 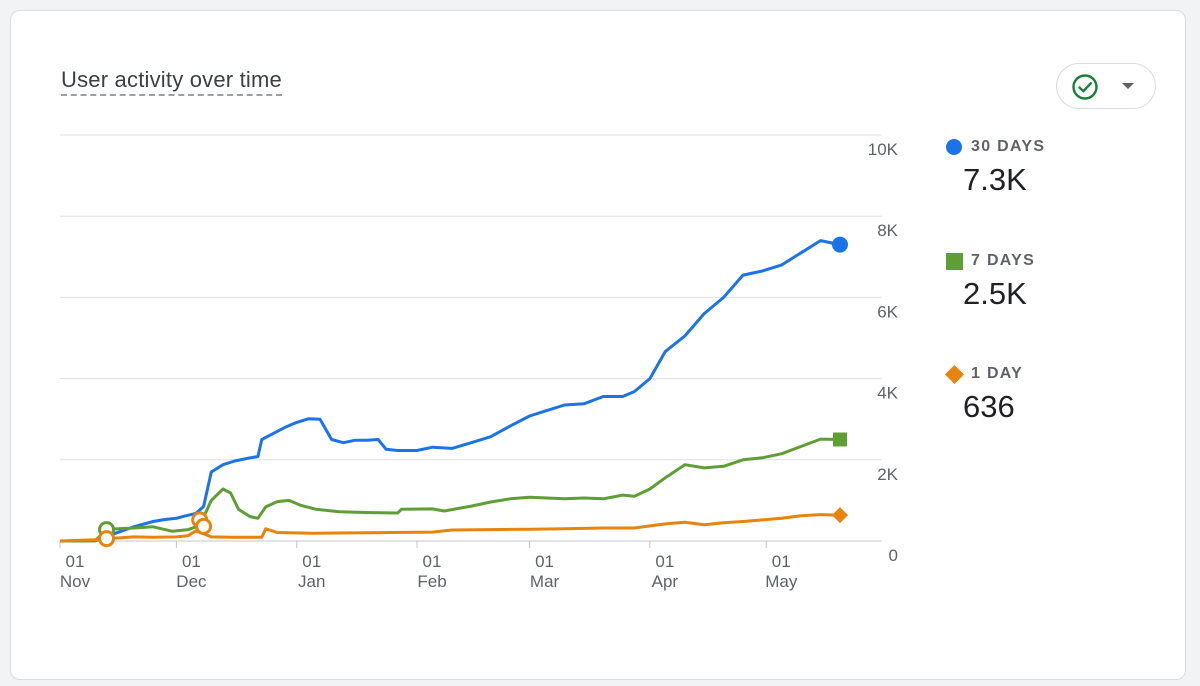 What do you see at coordinates (781, 581) in the screenshot?
I see `x-tick-month: May` at bounding box center [781, 581].